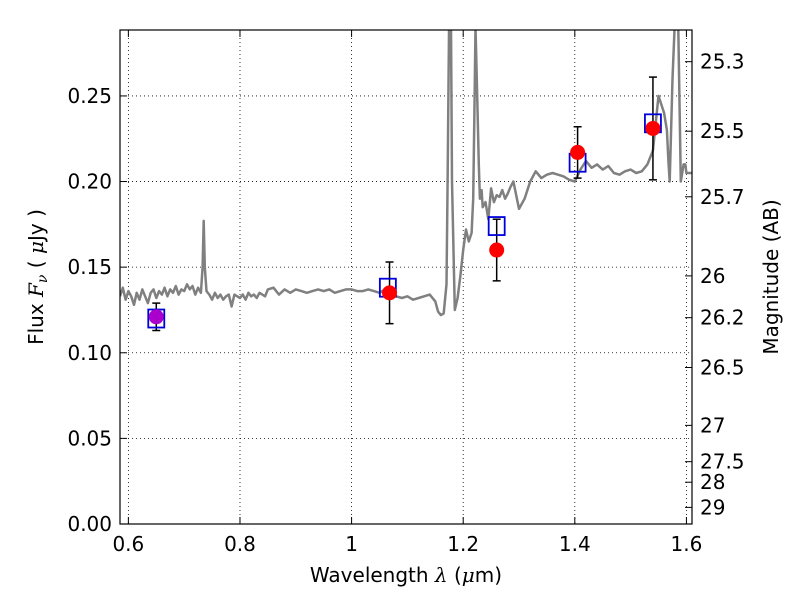 Image resolution: width=800 pixels, height=600 pixels. Describe the element at coordinates (722, 462) in the screenshot. I see `y2-tick-label: 27.5` at that location.